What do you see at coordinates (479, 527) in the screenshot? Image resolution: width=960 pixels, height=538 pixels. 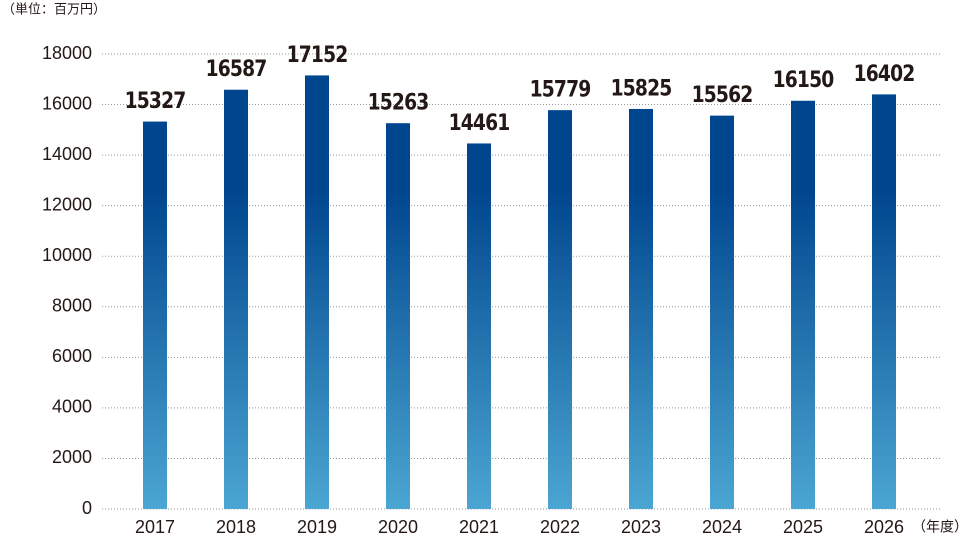 I see `x-tick-label: 2021` at bounding box center [479, 527].